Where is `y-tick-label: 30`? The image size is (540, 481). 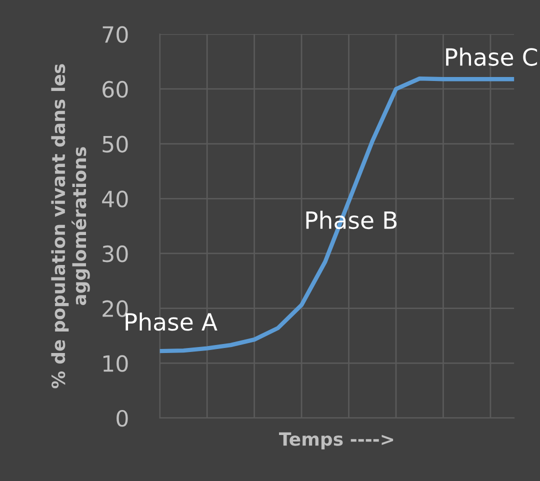 y-tick-label: 30 is located at coordinates (115, 253).